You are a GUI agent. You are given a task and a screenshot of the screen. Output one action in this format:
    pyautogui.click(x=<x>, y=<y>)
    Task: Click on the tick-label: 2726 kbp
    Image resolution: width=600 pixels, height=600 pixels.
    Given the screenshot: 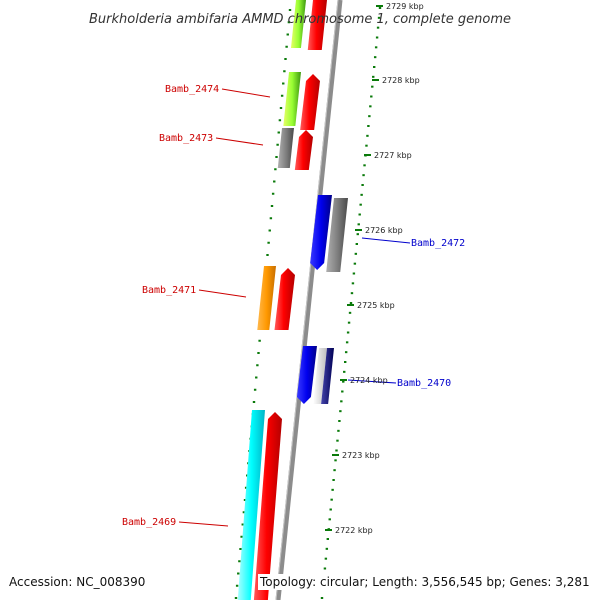 What is the action you would take?
    pyautogui.click(x=384, y=230)
    